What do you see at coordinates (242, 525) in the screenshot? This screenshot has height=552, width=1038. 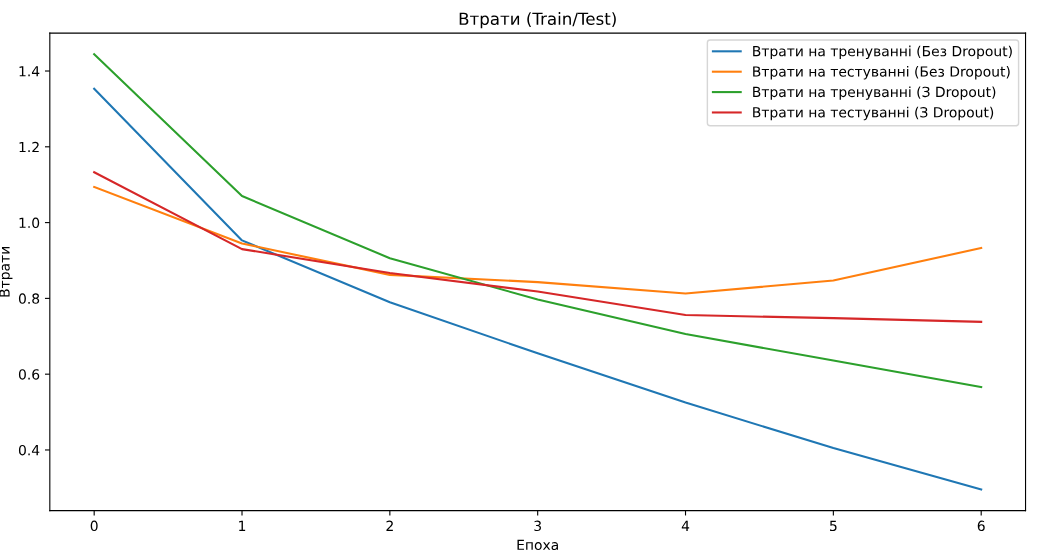 I see `x-tick-label: 1` at bounding box center [242, 525].